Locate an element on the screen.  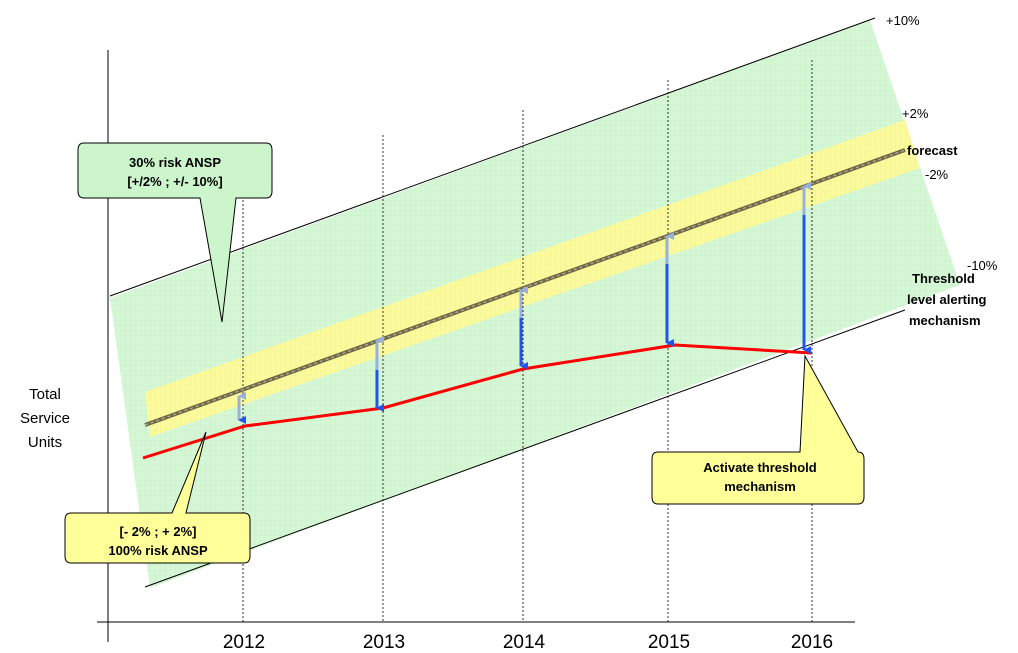
callout-30-risk-line1: 30% risk ANSP is located at coordinates (175, 162).